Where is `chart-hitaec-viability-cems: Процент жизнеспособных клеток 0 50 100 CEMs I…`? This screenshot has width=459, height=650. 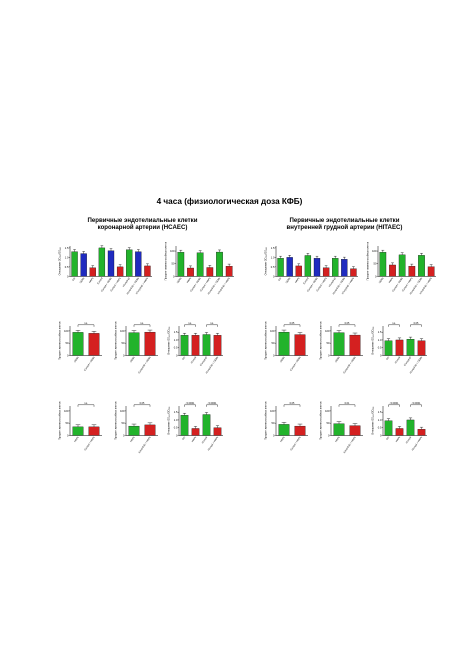 chart-hitaec-viability-cems: Процент жизнеспособных клеток 0 50 100 CEMs I… is located at coordinates (286, 346).